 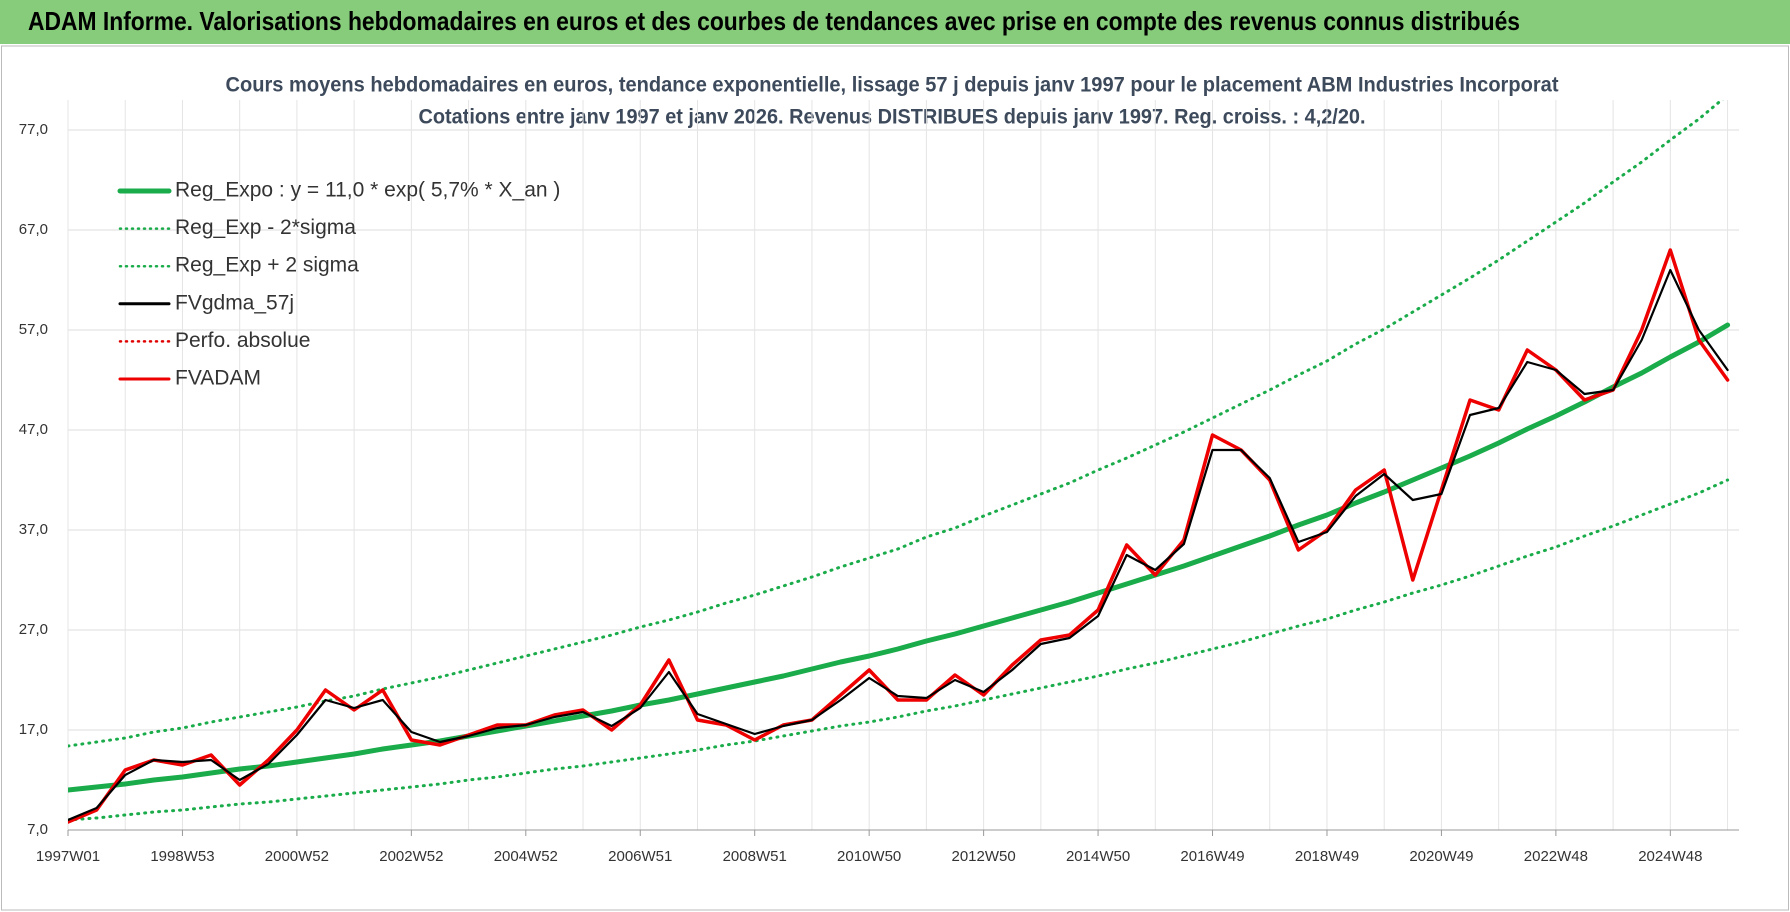 I want to click on legend-label: FVADAM, so click(x=218, y=378).